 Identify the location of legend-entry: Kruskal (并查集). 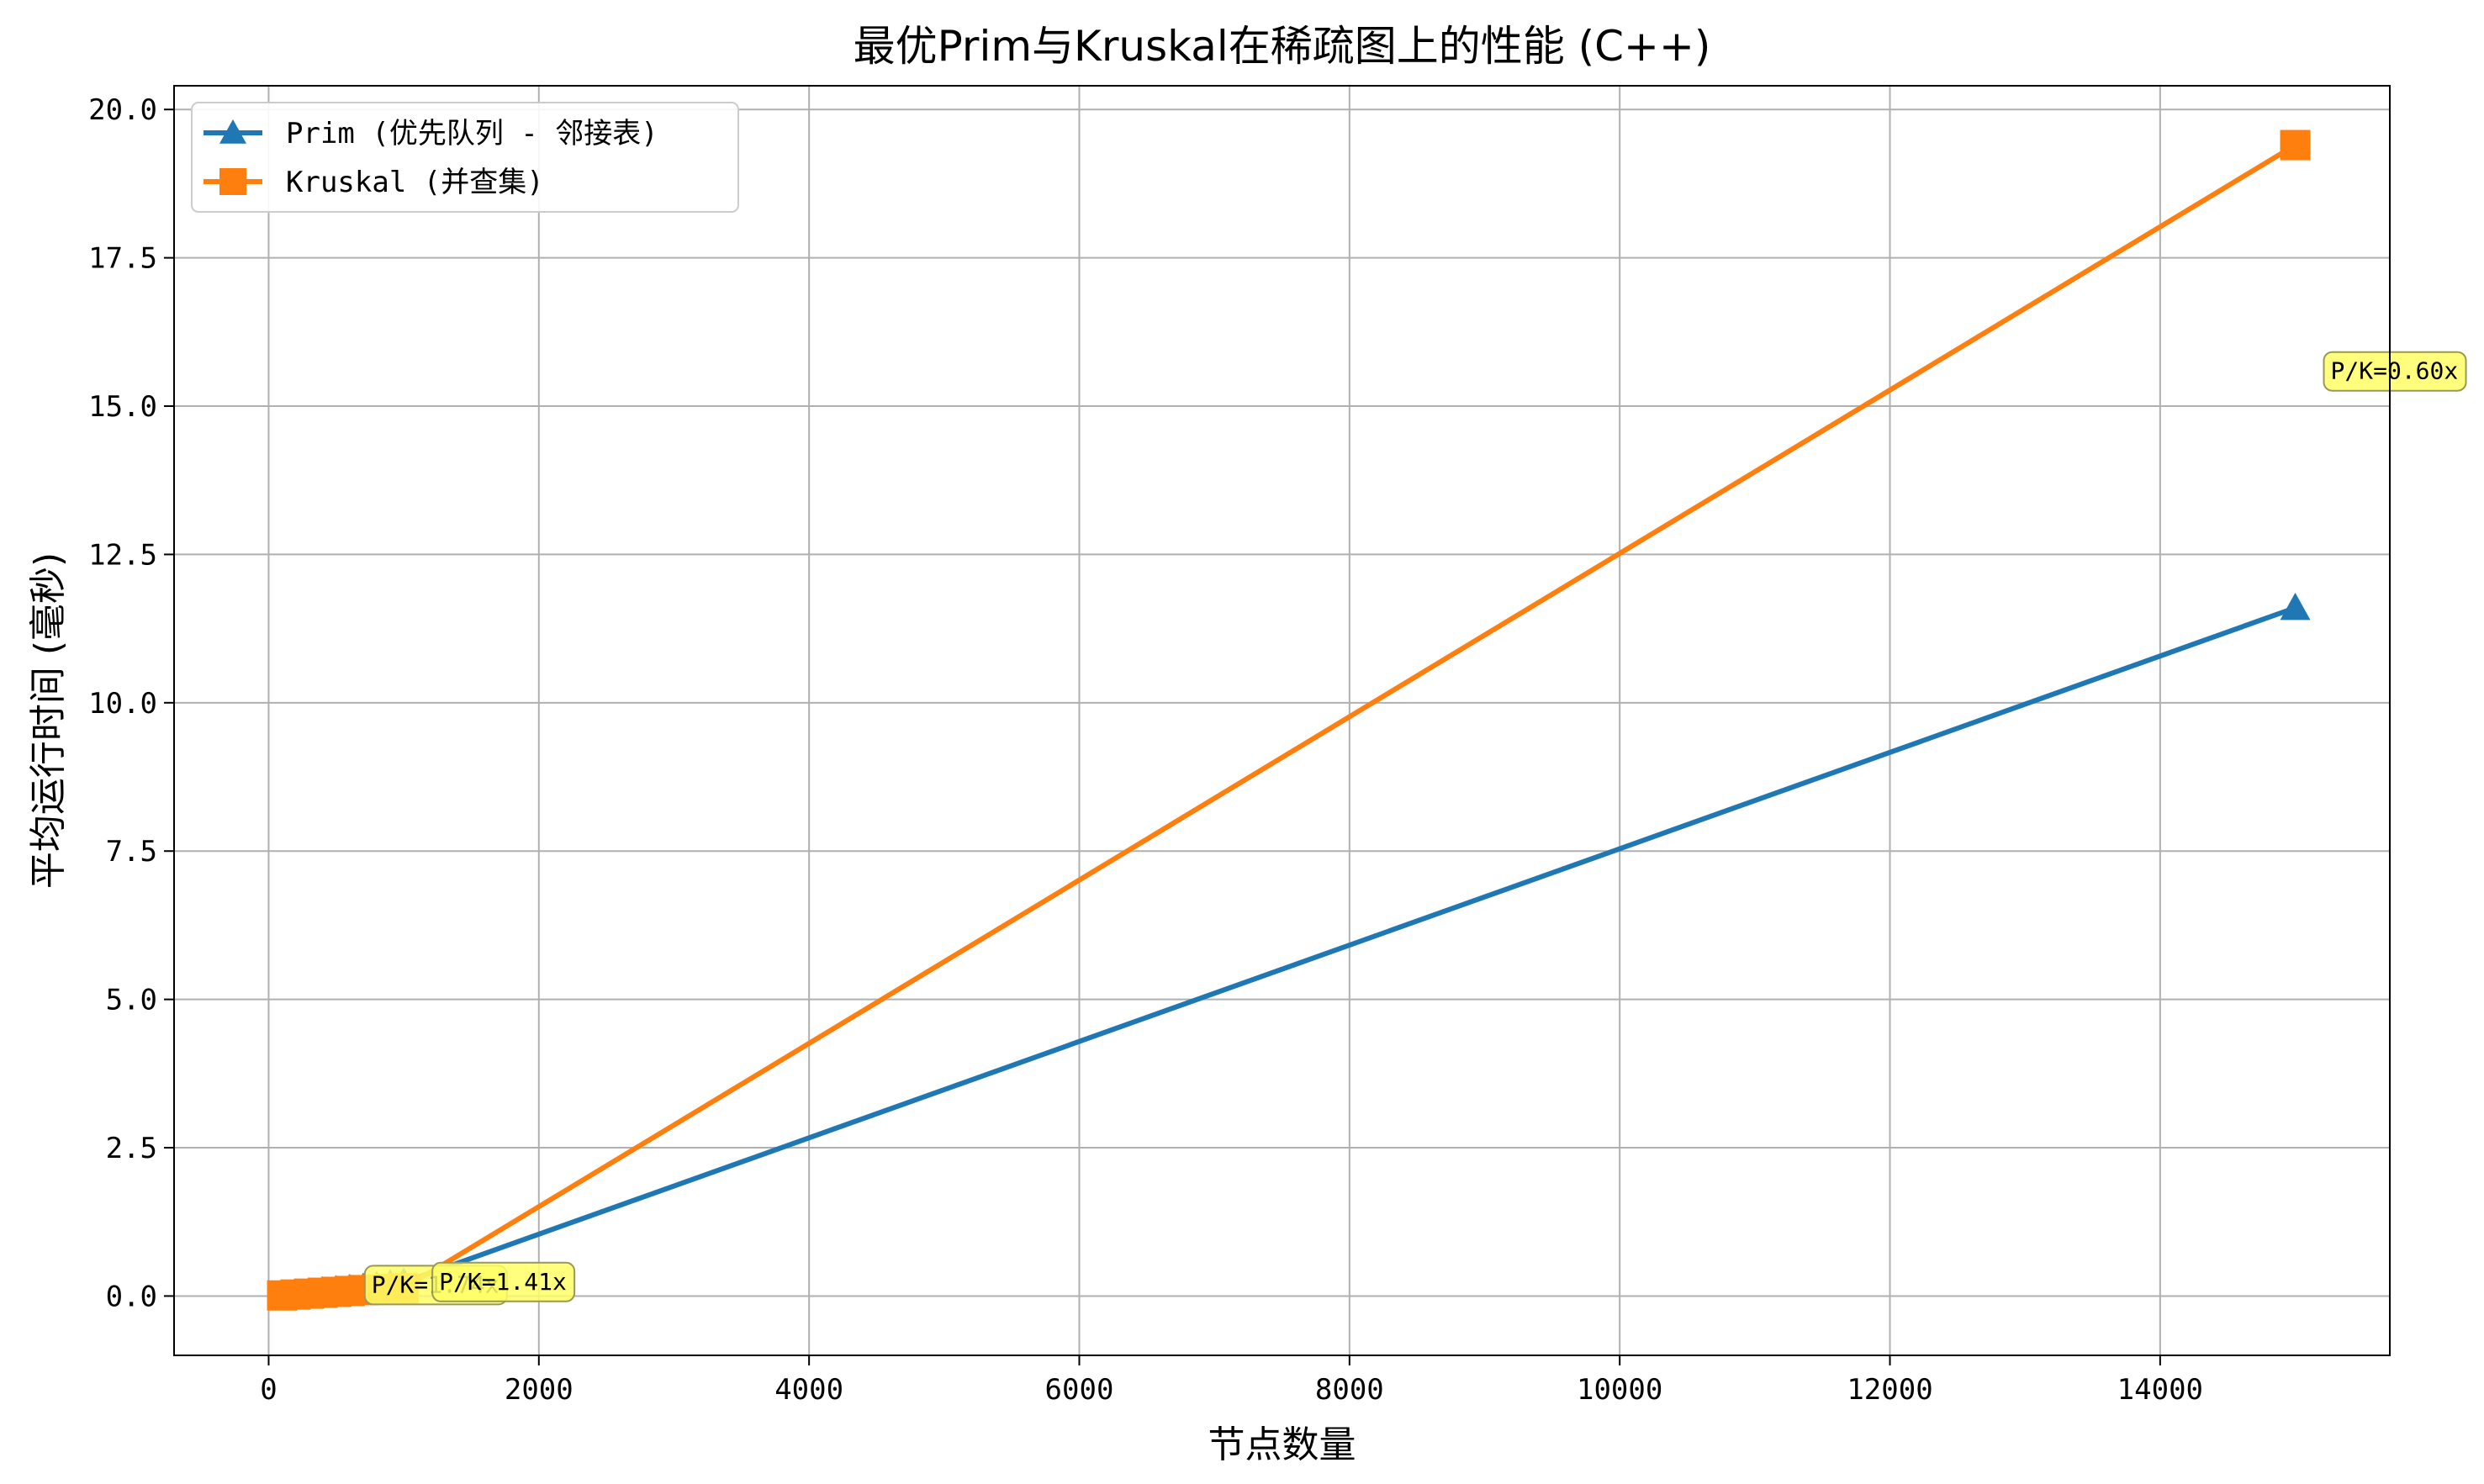
(373, 182).